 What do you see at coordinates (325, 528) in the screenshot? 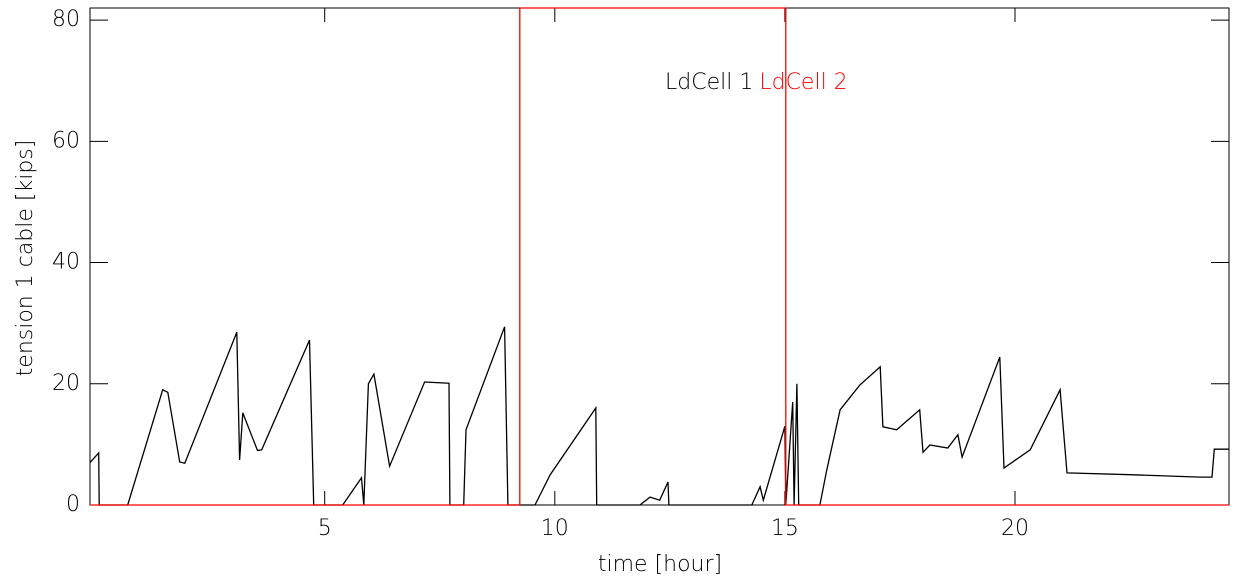
I see `x-tick-label: 5` at bounding box center [325, 528].